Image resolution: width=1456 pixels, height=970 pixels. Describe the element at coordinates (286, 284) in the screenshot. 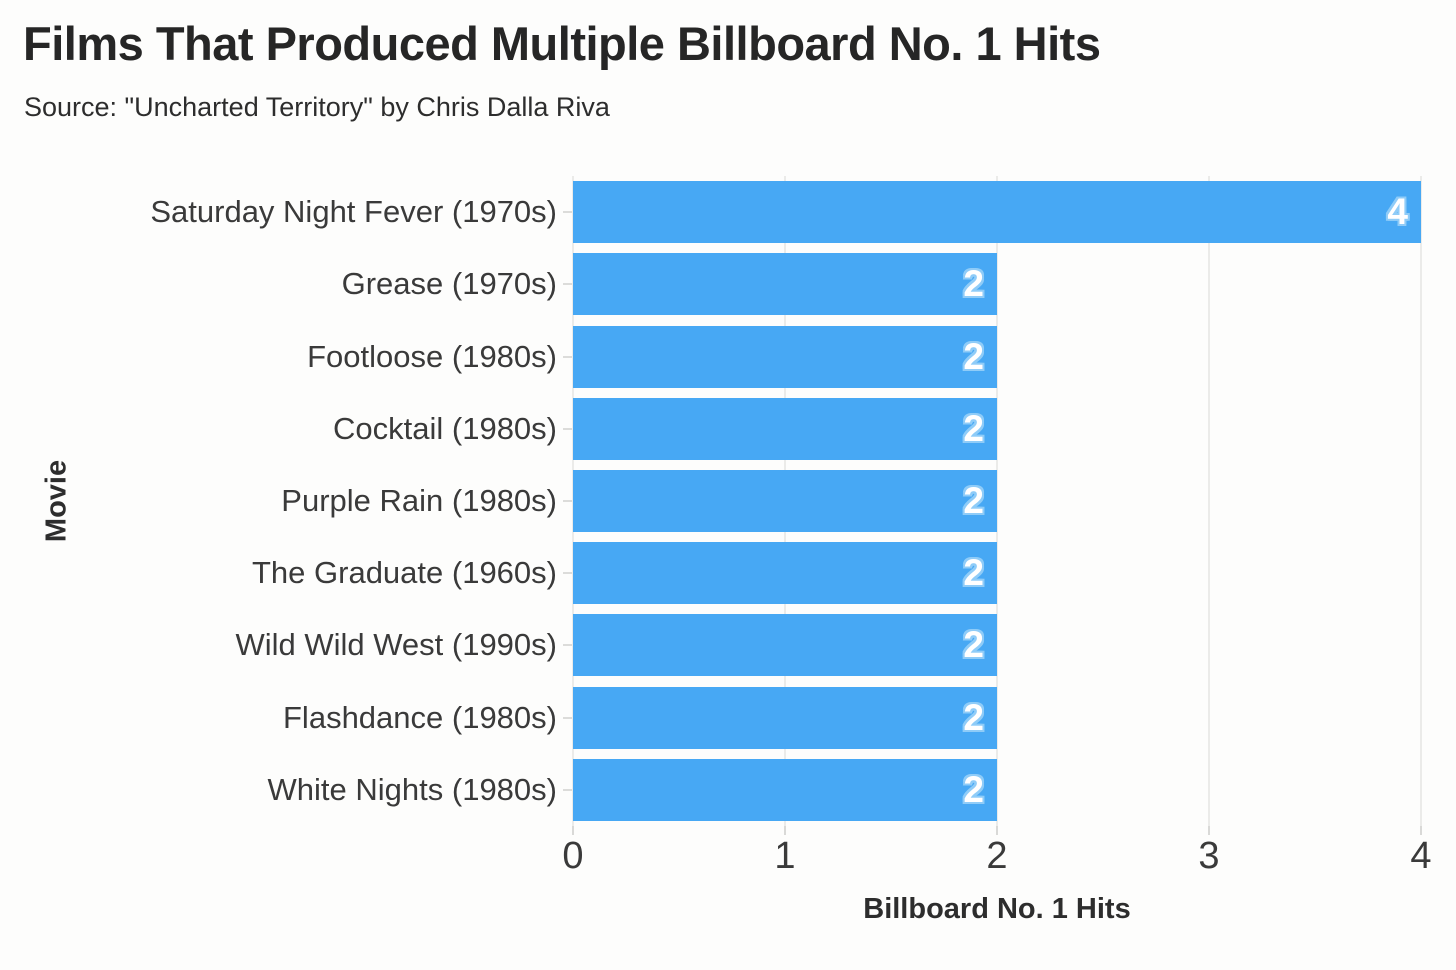

I see `category-row: Grease (1970s)` at that location.